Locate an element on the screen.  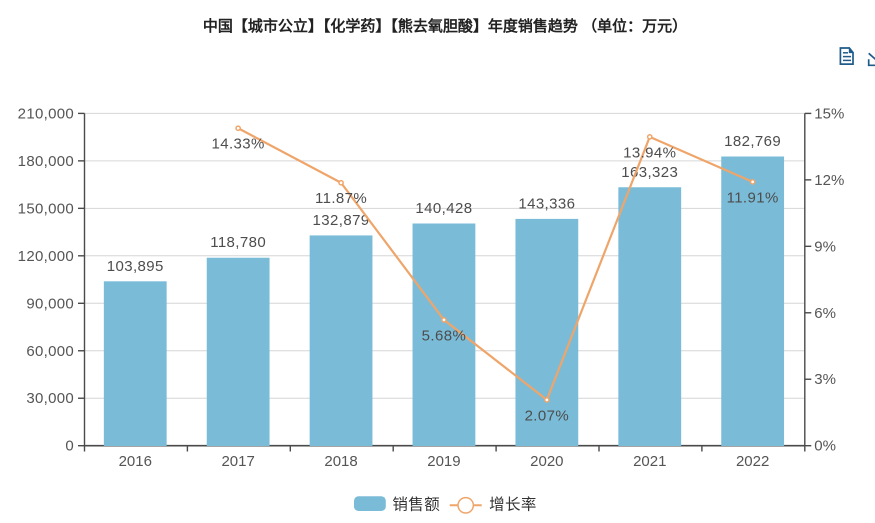
svg-text: 12% is located at coordinates (829, 180).